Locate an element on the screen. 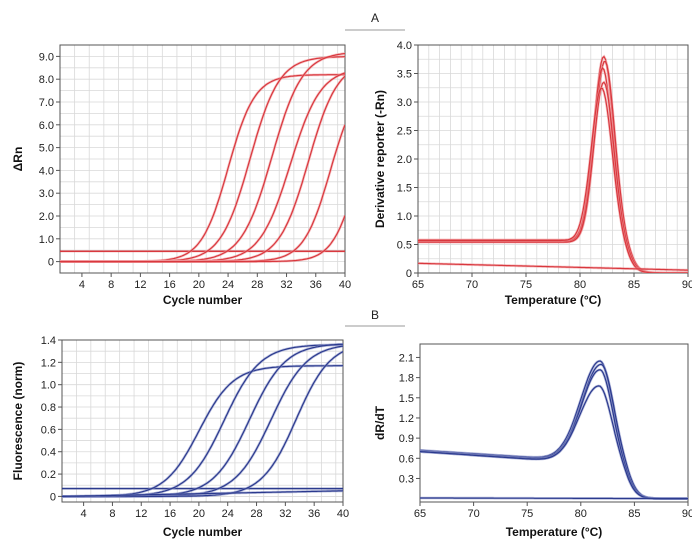 The image size is (692, 542). y-tick-label: 0.5 is located at coordinates (404, 246).